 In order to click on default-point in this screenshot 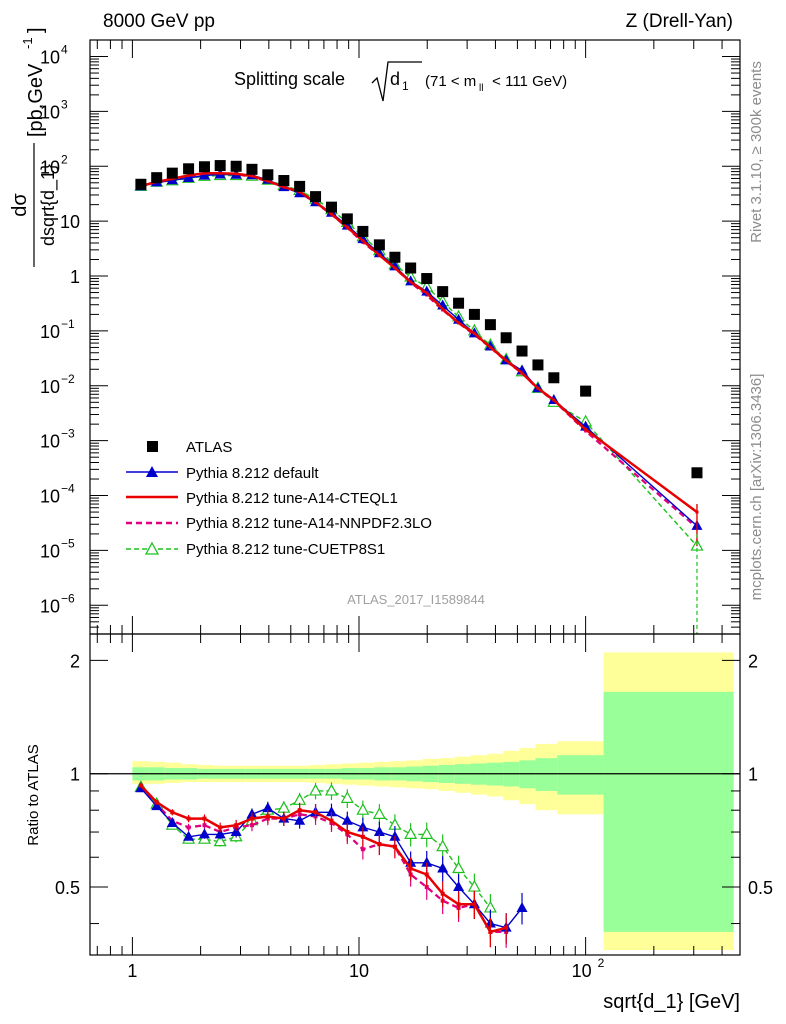, I will do `click(490, 345)`.